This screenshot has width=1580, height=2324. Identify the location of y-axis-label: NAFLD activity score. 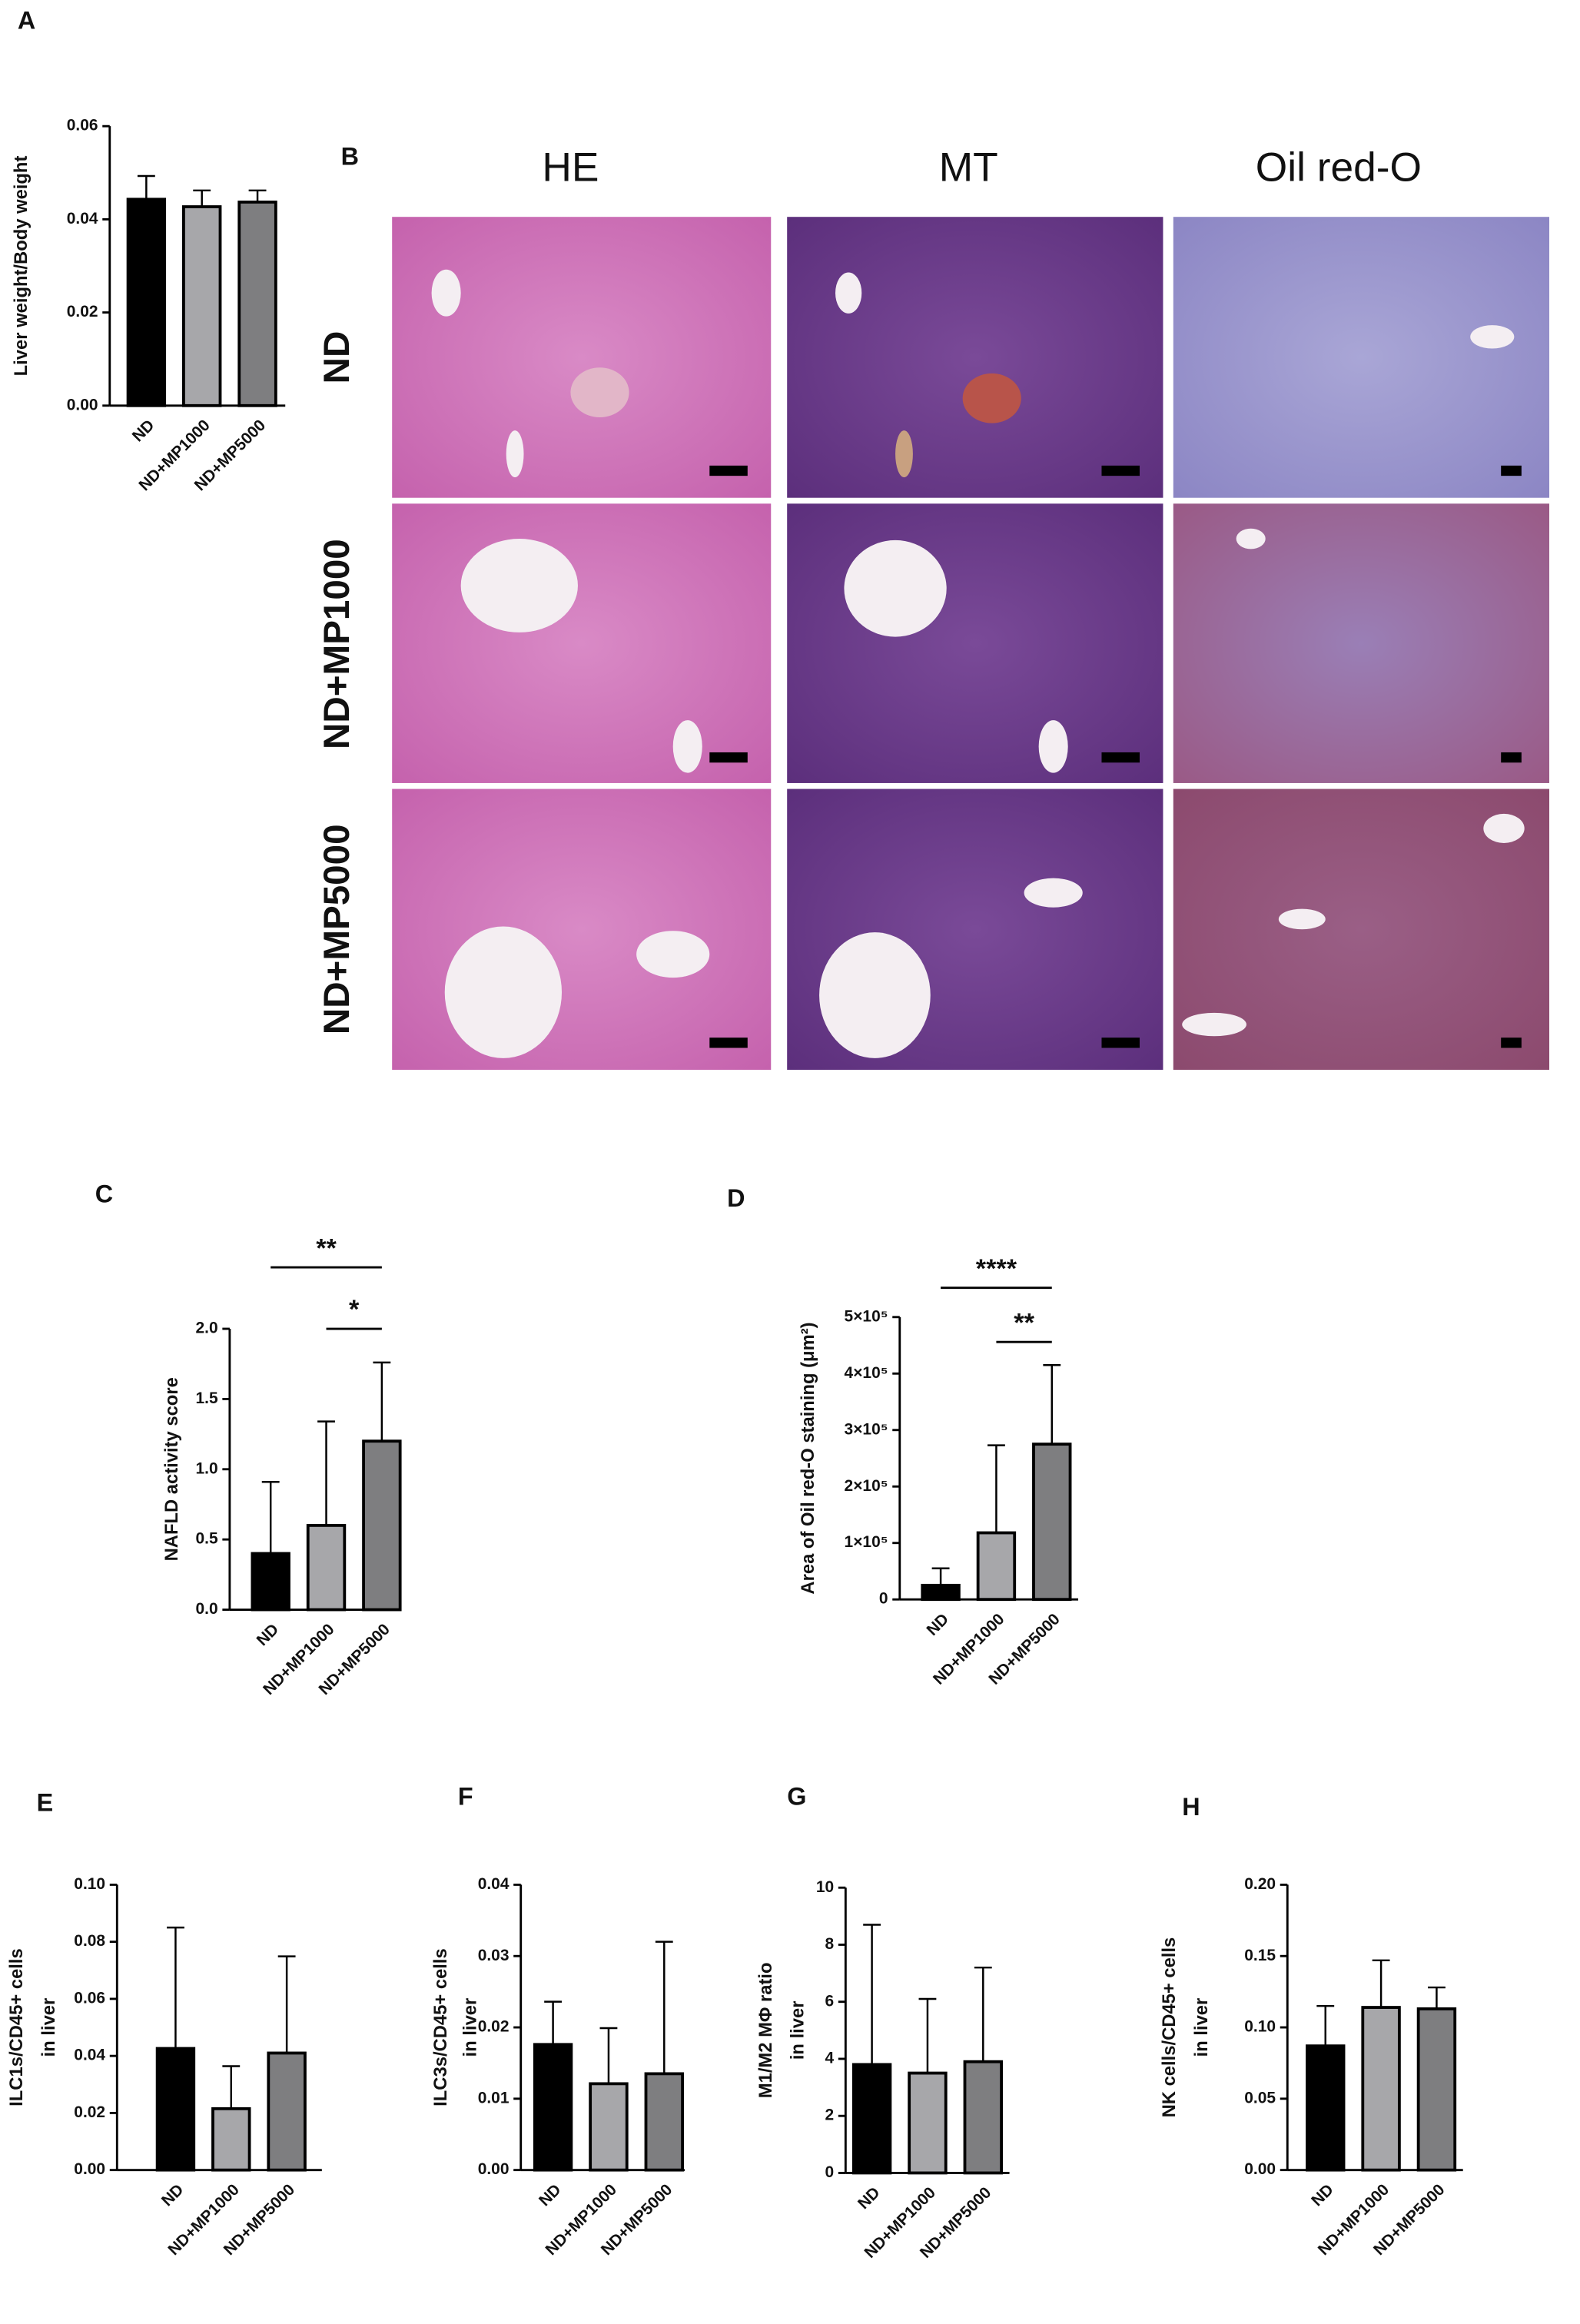
(171, 1469).